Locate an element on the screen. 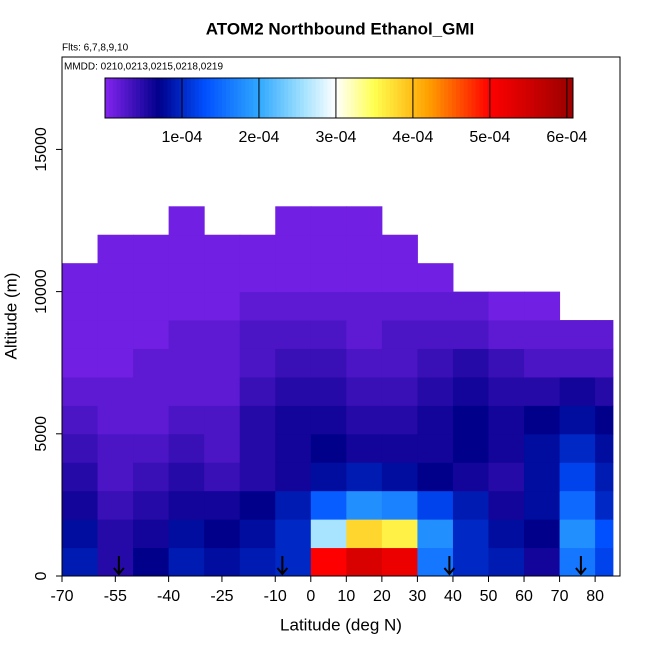 This screenshot has height=650, width=650. colorbar-tick-label: 5e-04 is located at coordinates (489, 137).